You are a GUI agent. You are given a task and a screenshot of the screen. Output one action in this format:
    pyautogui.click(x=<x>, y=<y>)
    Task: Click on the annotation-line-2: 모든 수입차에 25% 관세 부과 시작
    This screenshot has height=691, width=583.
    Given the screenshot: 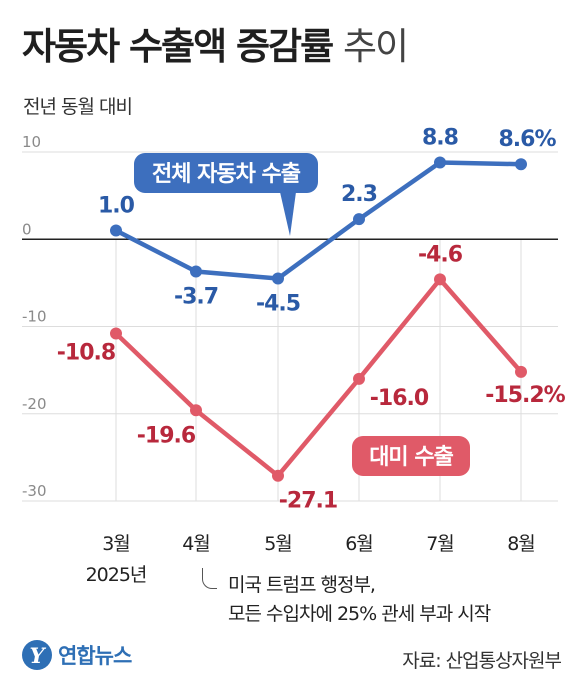 What is the action you would take?
    pyautogui.click(x=359, y=614)
    